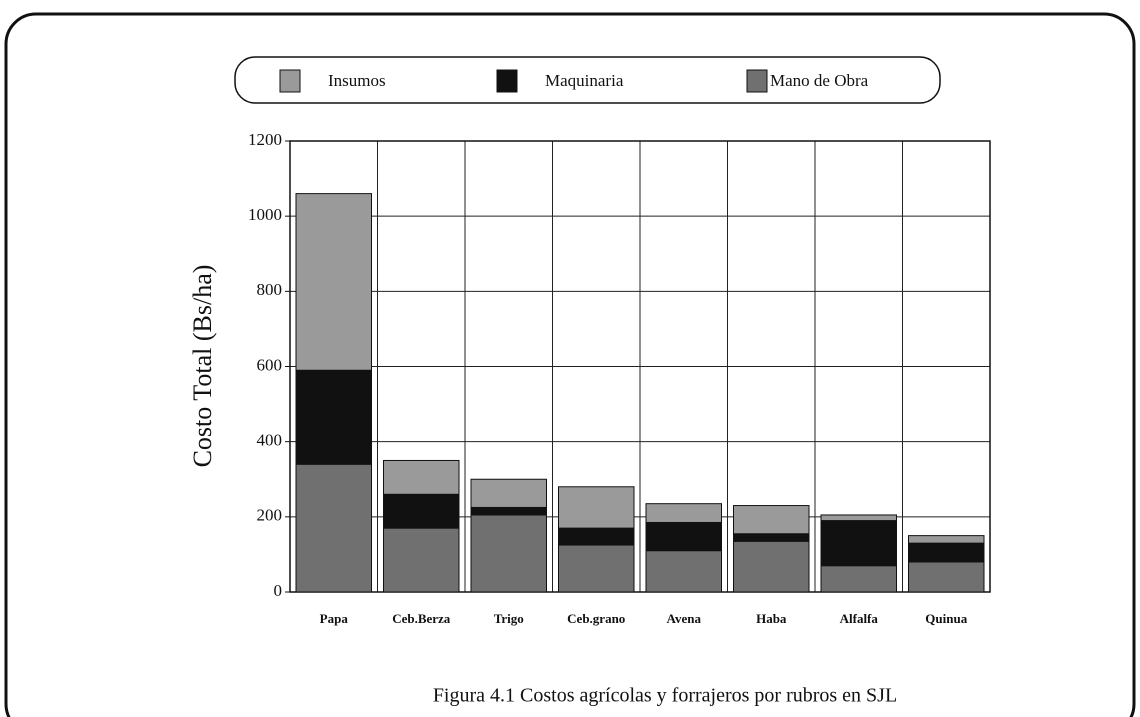 This screenshot has width=1140, height=717. I want to click on x-tick-label: Avena, so click(684, 618).